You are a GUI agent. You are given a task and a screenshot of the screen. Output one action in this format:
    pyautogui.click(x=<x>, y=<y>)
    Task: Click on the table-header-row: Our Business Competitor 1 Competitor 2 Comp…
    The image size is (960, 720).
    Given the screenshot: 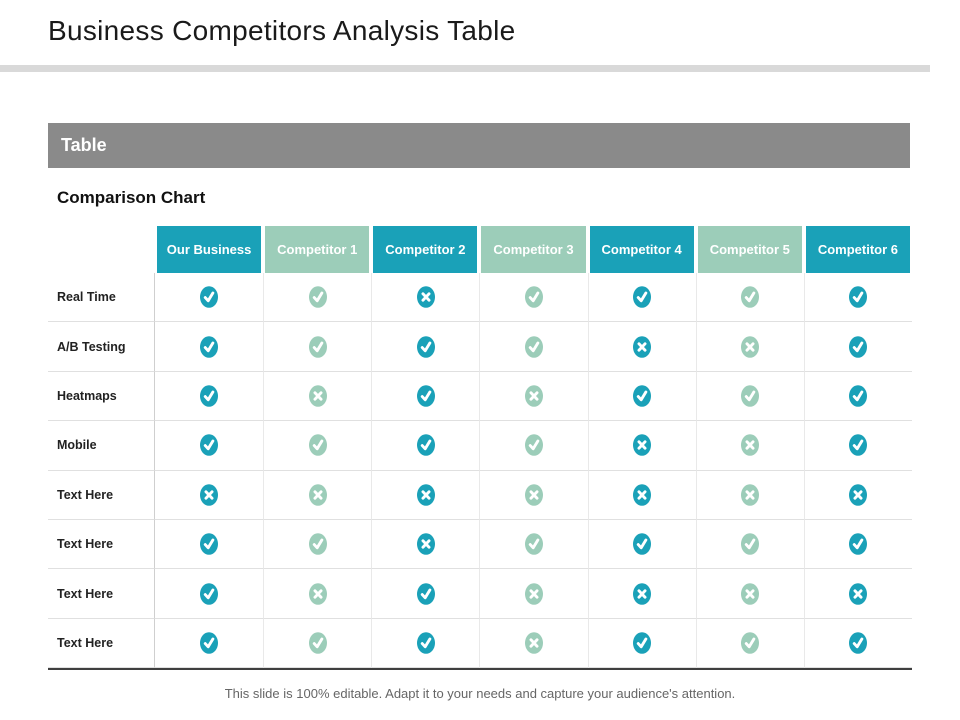 What is the action you would take?
    pyautogui.click(x=480, y=249)
    